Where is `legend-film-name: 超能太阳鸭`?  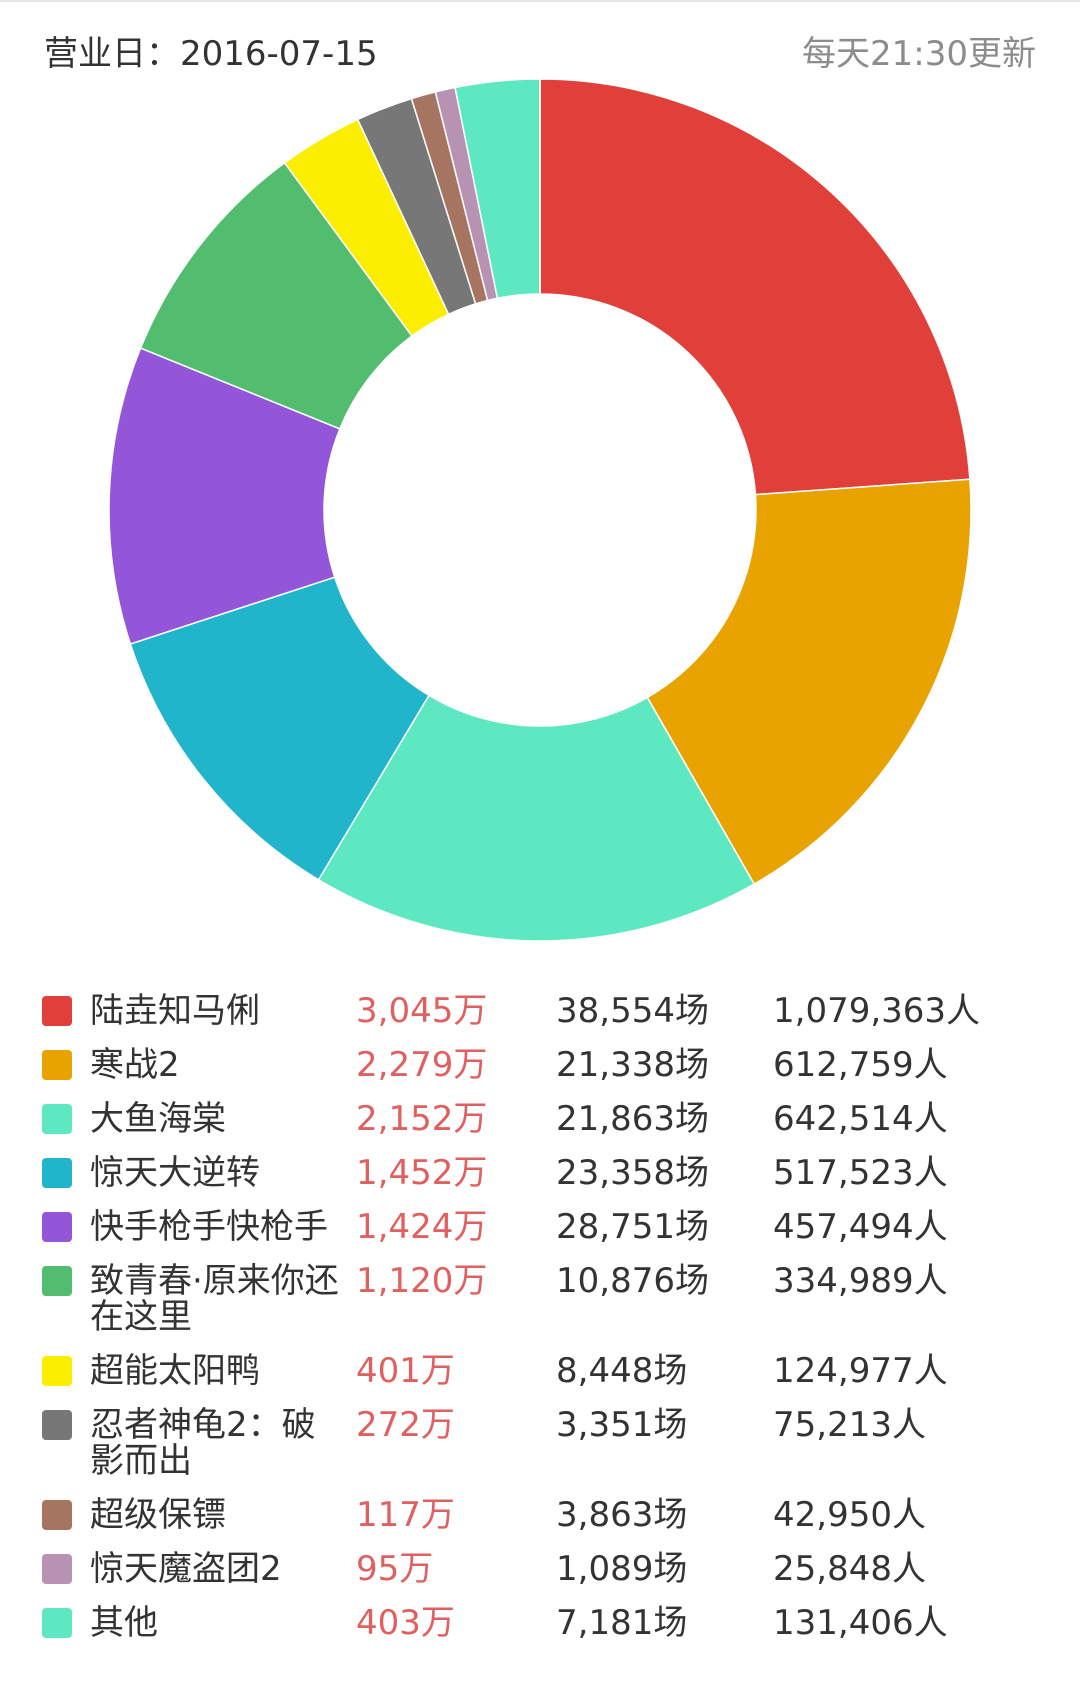
legend-film-name: 超能太阳鸭 is located at coordinates (175, 1371).